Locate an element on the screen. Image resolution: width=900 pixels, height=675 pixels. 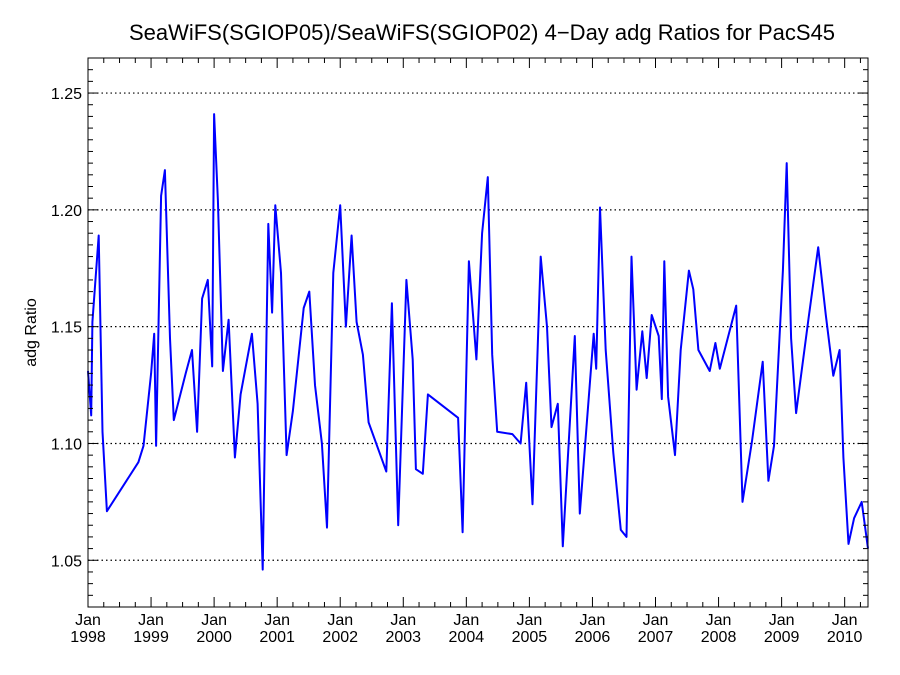
x-tick-year-label: 2001 is located at coordinates (277, 637).